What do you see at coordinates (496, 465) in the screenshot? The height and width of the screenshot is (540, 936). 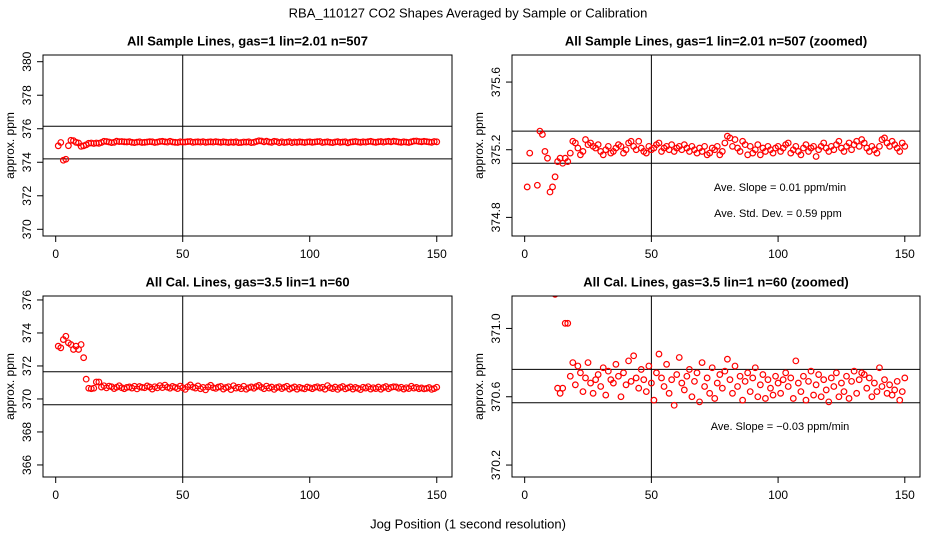 I see `y-tick-label: 370.2` at bounding box center [496, 465].